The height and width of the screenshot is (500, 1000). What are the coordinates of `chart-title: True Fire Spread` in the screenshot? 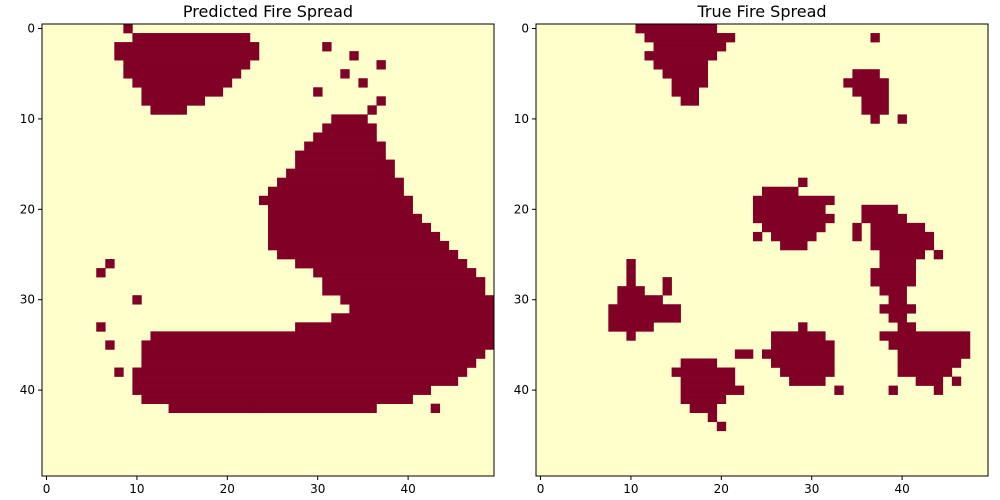 It's located at (761, 11).